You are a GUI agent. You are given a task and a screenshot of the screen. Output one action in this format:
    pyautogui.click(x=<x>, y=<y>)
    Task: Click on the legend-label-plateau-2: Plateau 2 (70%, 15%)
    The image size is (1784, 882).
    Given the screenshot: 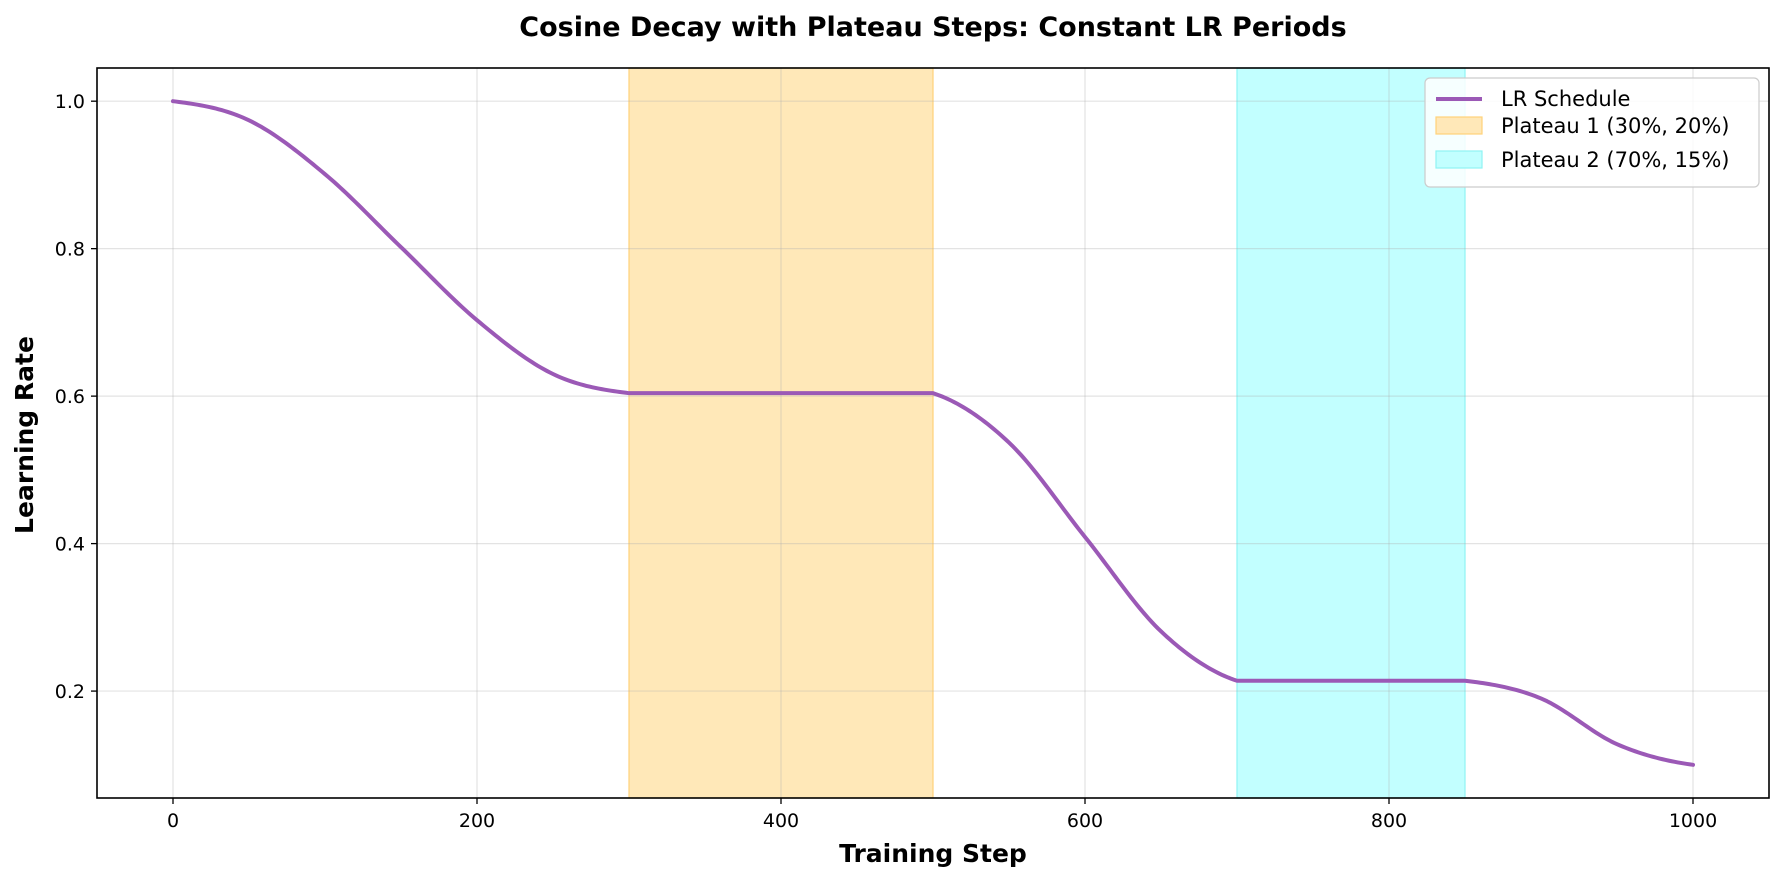 What is the action you would take?
    pyautogui.click(x=1615, y=160)
    